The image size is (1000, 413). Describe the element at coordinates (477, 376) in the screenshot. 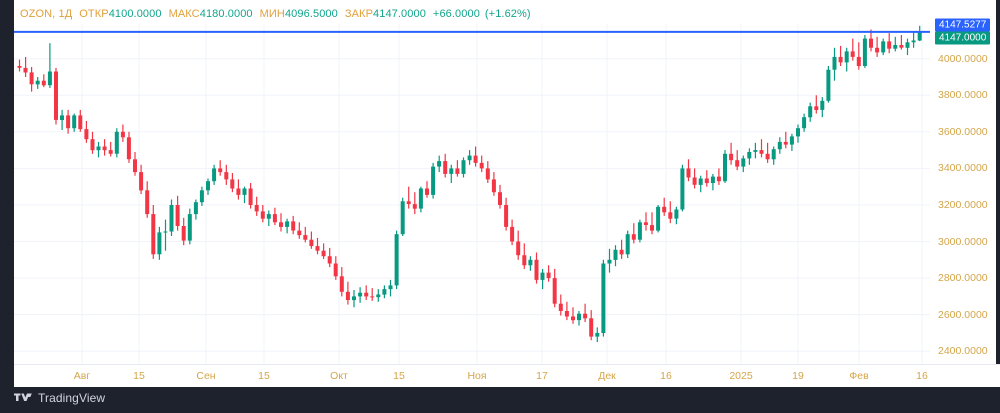

I see `time-tick: Ноя` at that location.